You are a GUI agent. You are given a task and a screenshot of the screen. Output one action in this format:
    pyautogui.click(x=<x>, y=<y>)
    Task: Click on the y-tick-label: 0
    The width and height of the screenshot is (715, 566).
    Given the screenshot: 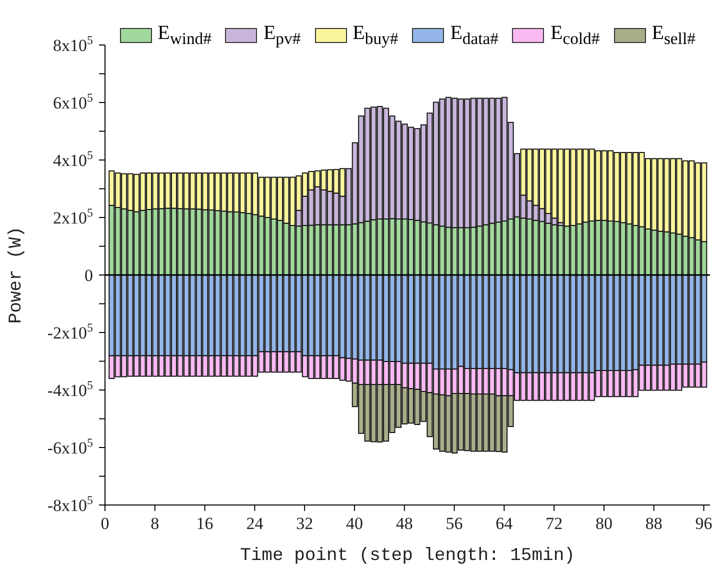 What is the action you would take?
    pyautogui.click(x=88, y=275)
    